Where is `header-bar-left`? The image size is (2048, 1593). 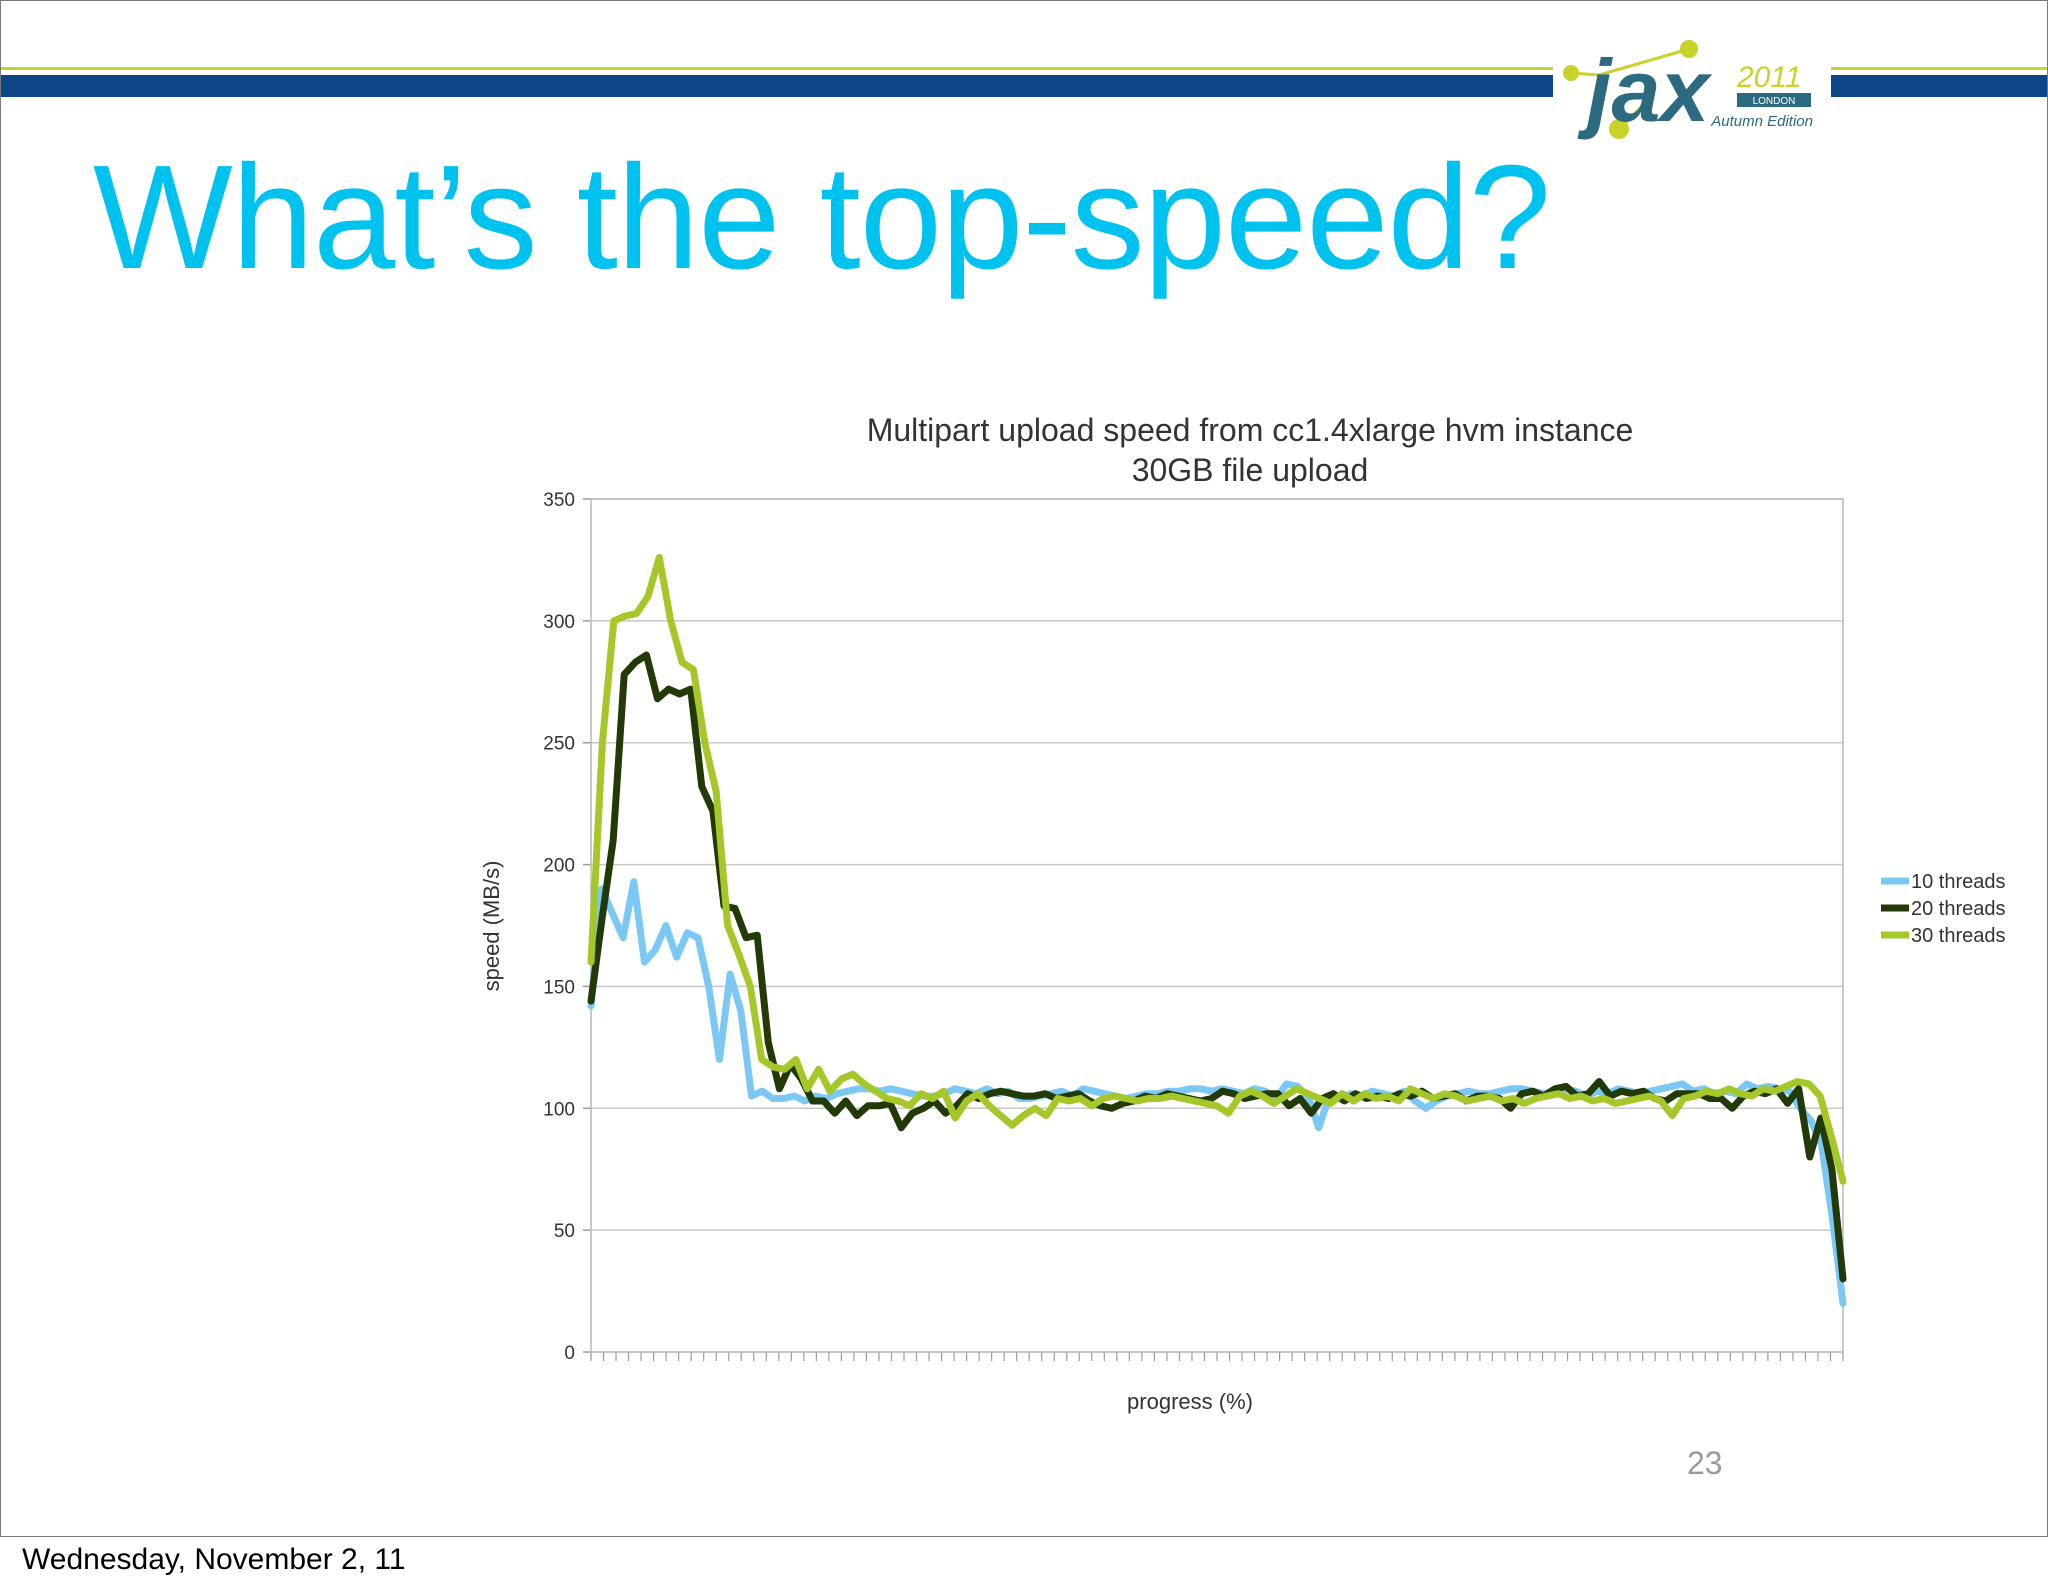
header-bar-left is located at coordinates (777, 86).